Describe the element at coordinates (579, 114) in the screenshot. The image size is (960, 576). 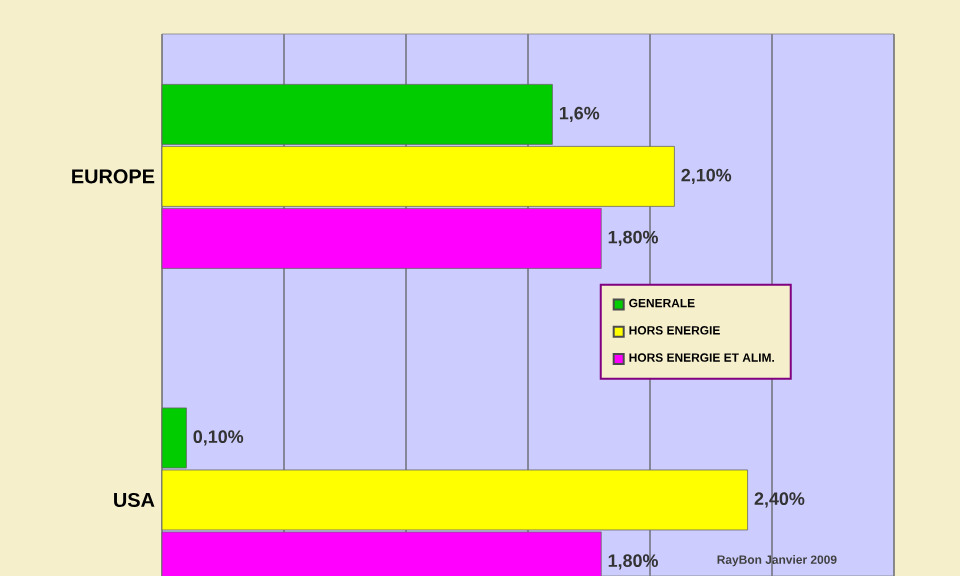
I see `data-label: 1,6%` at that location.